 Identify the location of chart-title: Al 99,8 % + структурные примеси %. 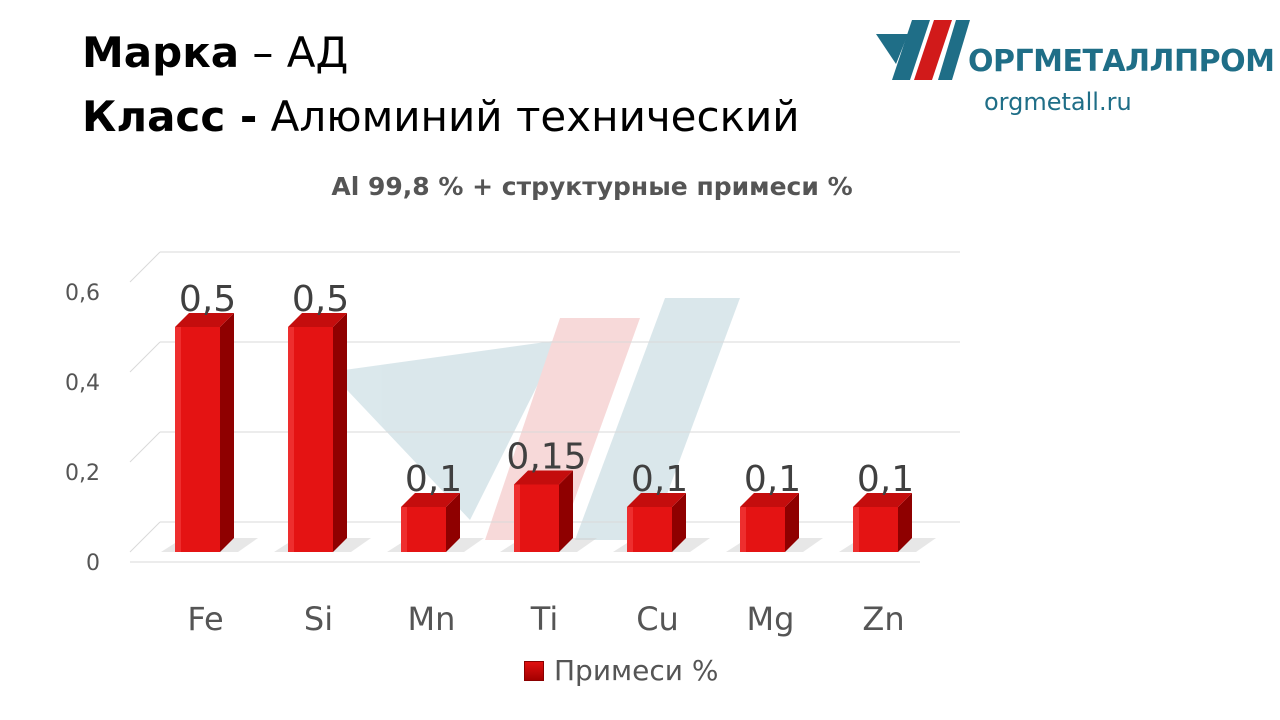
(592, 186).